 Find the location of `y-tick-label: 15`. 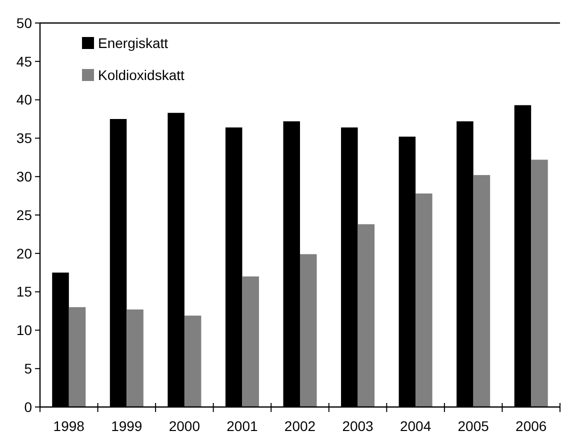

y-tick-label: 15 is located at coordinates (24, 292).